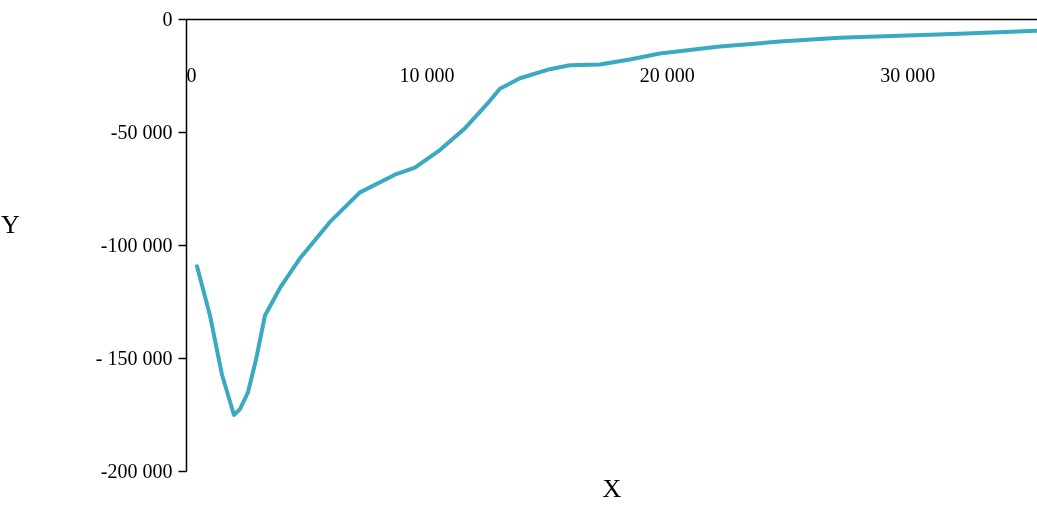  Describe the element at coordinates (612, 488) in the screenshot. I see `x-axis-title: X` at that location.